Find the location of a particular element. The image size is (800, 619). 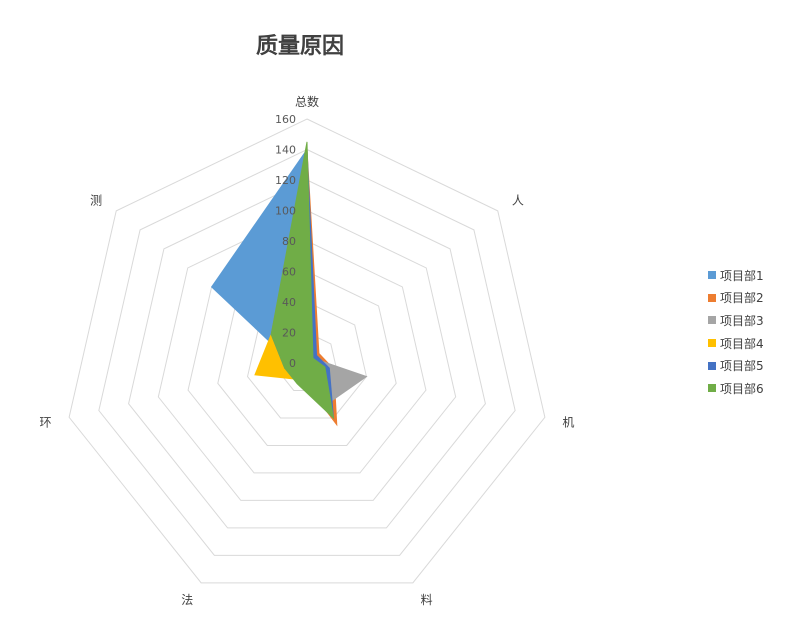

category-label: 测 is located at coordinates (96, 201).